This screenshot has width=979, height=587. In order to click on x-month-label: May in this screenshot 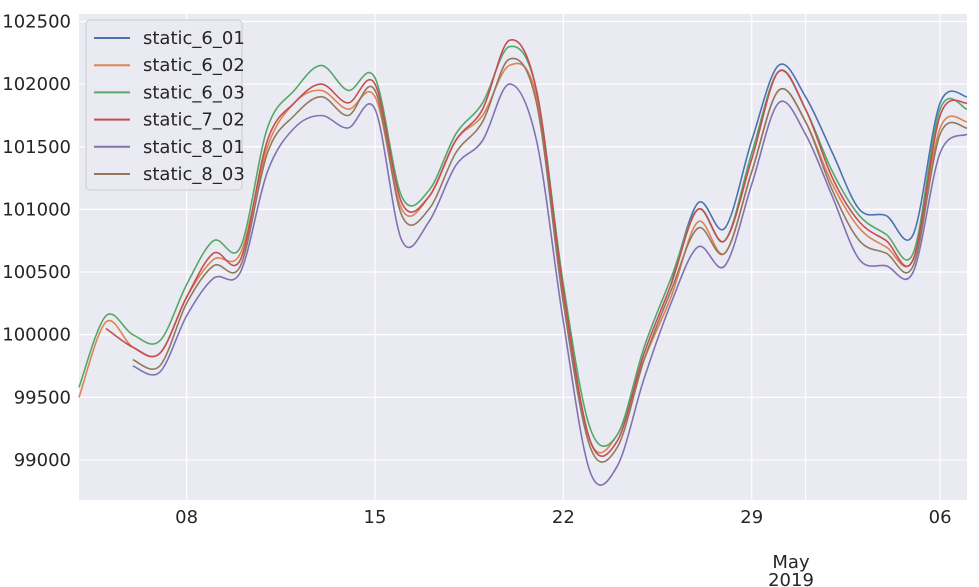, I will do `click(791, 562)`.